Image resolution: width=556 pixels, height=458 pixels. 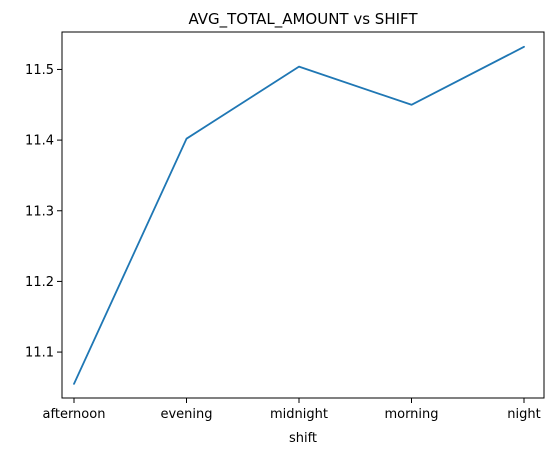 What do you see at coordinates (411, 414) in the screenshot?
I see `x-tick-label: morning` at bounding box center [411, 414].